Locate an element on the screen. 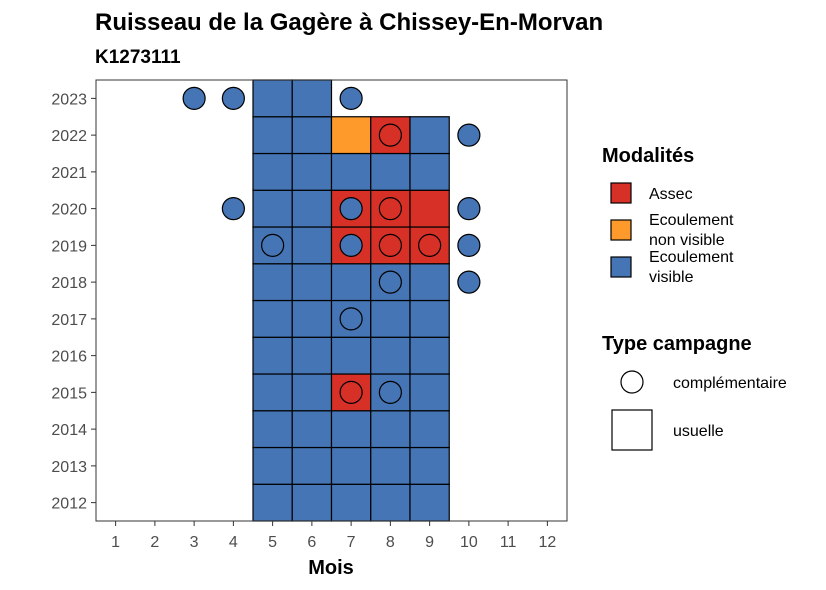  y-tick-label: 2020 is located at coordinates (69, 210).